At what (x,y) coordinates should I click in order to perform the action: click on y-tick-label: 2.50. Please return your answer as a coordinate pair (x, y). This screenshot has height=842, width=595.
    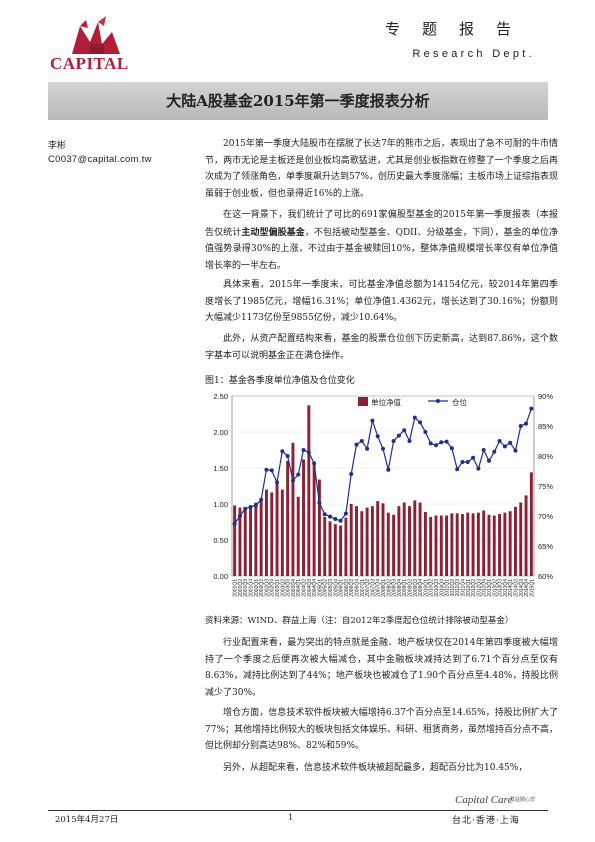
    Looking at the image, I should click on (220, 396).